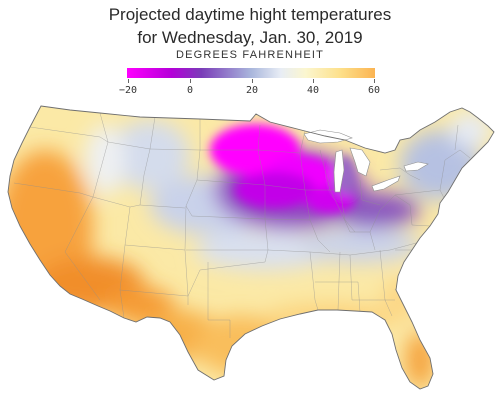 The image size is (500, 402). Describe the element at coordinates (360, 162) in the screenshot. I see `lake-huron` at that location.